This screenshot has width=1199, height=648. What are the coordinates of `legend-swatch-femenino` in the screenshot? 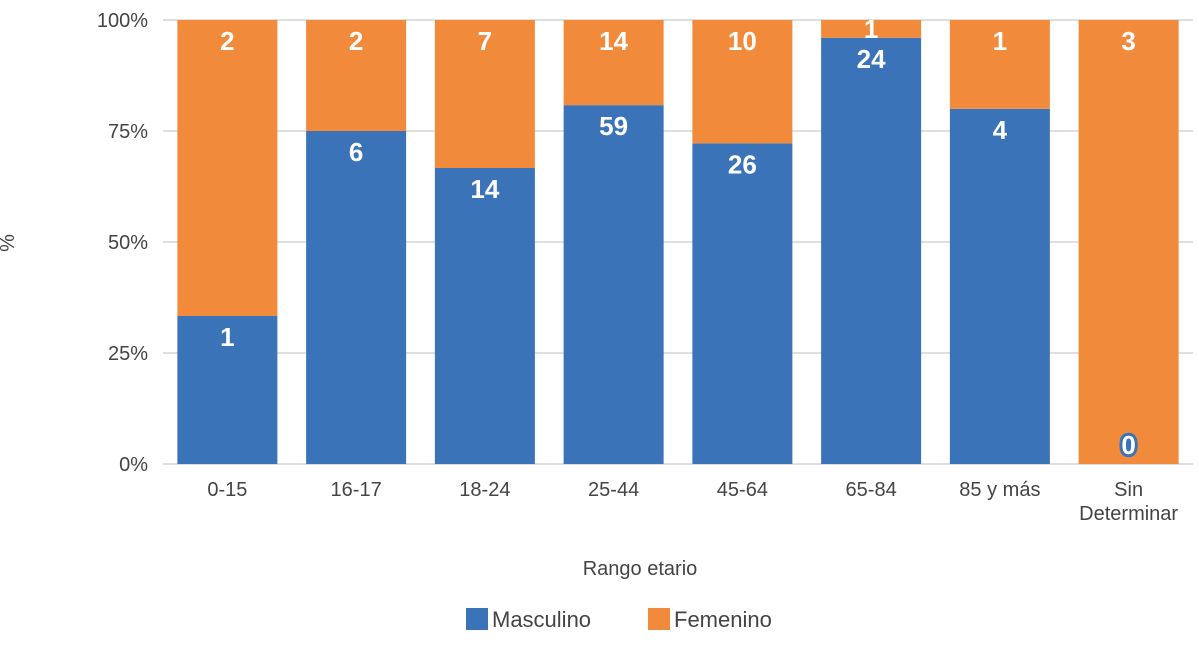 It's located at (659, 619).